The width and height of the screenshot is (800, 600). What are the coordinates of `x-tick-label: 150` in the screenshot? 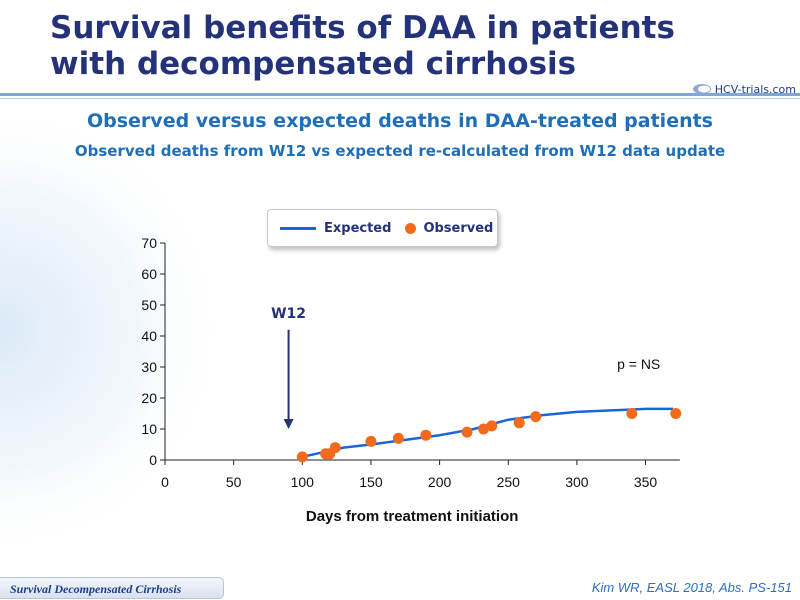 It's located at (371, 482).